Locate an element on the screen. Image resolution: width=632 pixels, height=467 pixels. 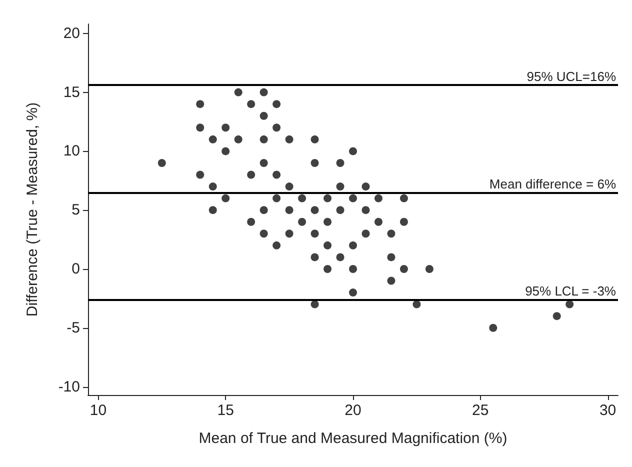
x-tick-label: 20 is located at coordinates (353, 410).